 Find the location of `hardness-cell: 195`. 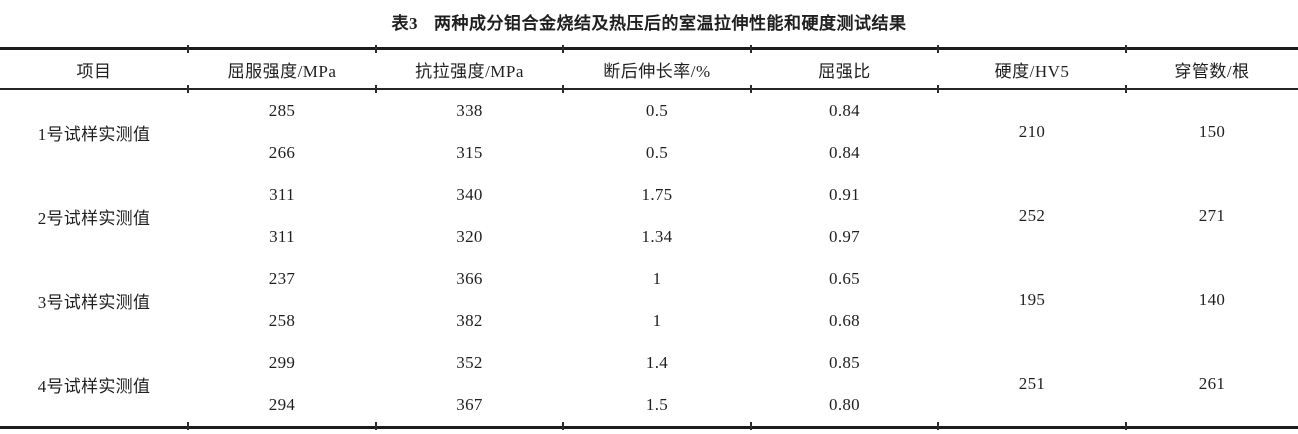

hardness-cell: 195 is located at coordinates (1032, 299).